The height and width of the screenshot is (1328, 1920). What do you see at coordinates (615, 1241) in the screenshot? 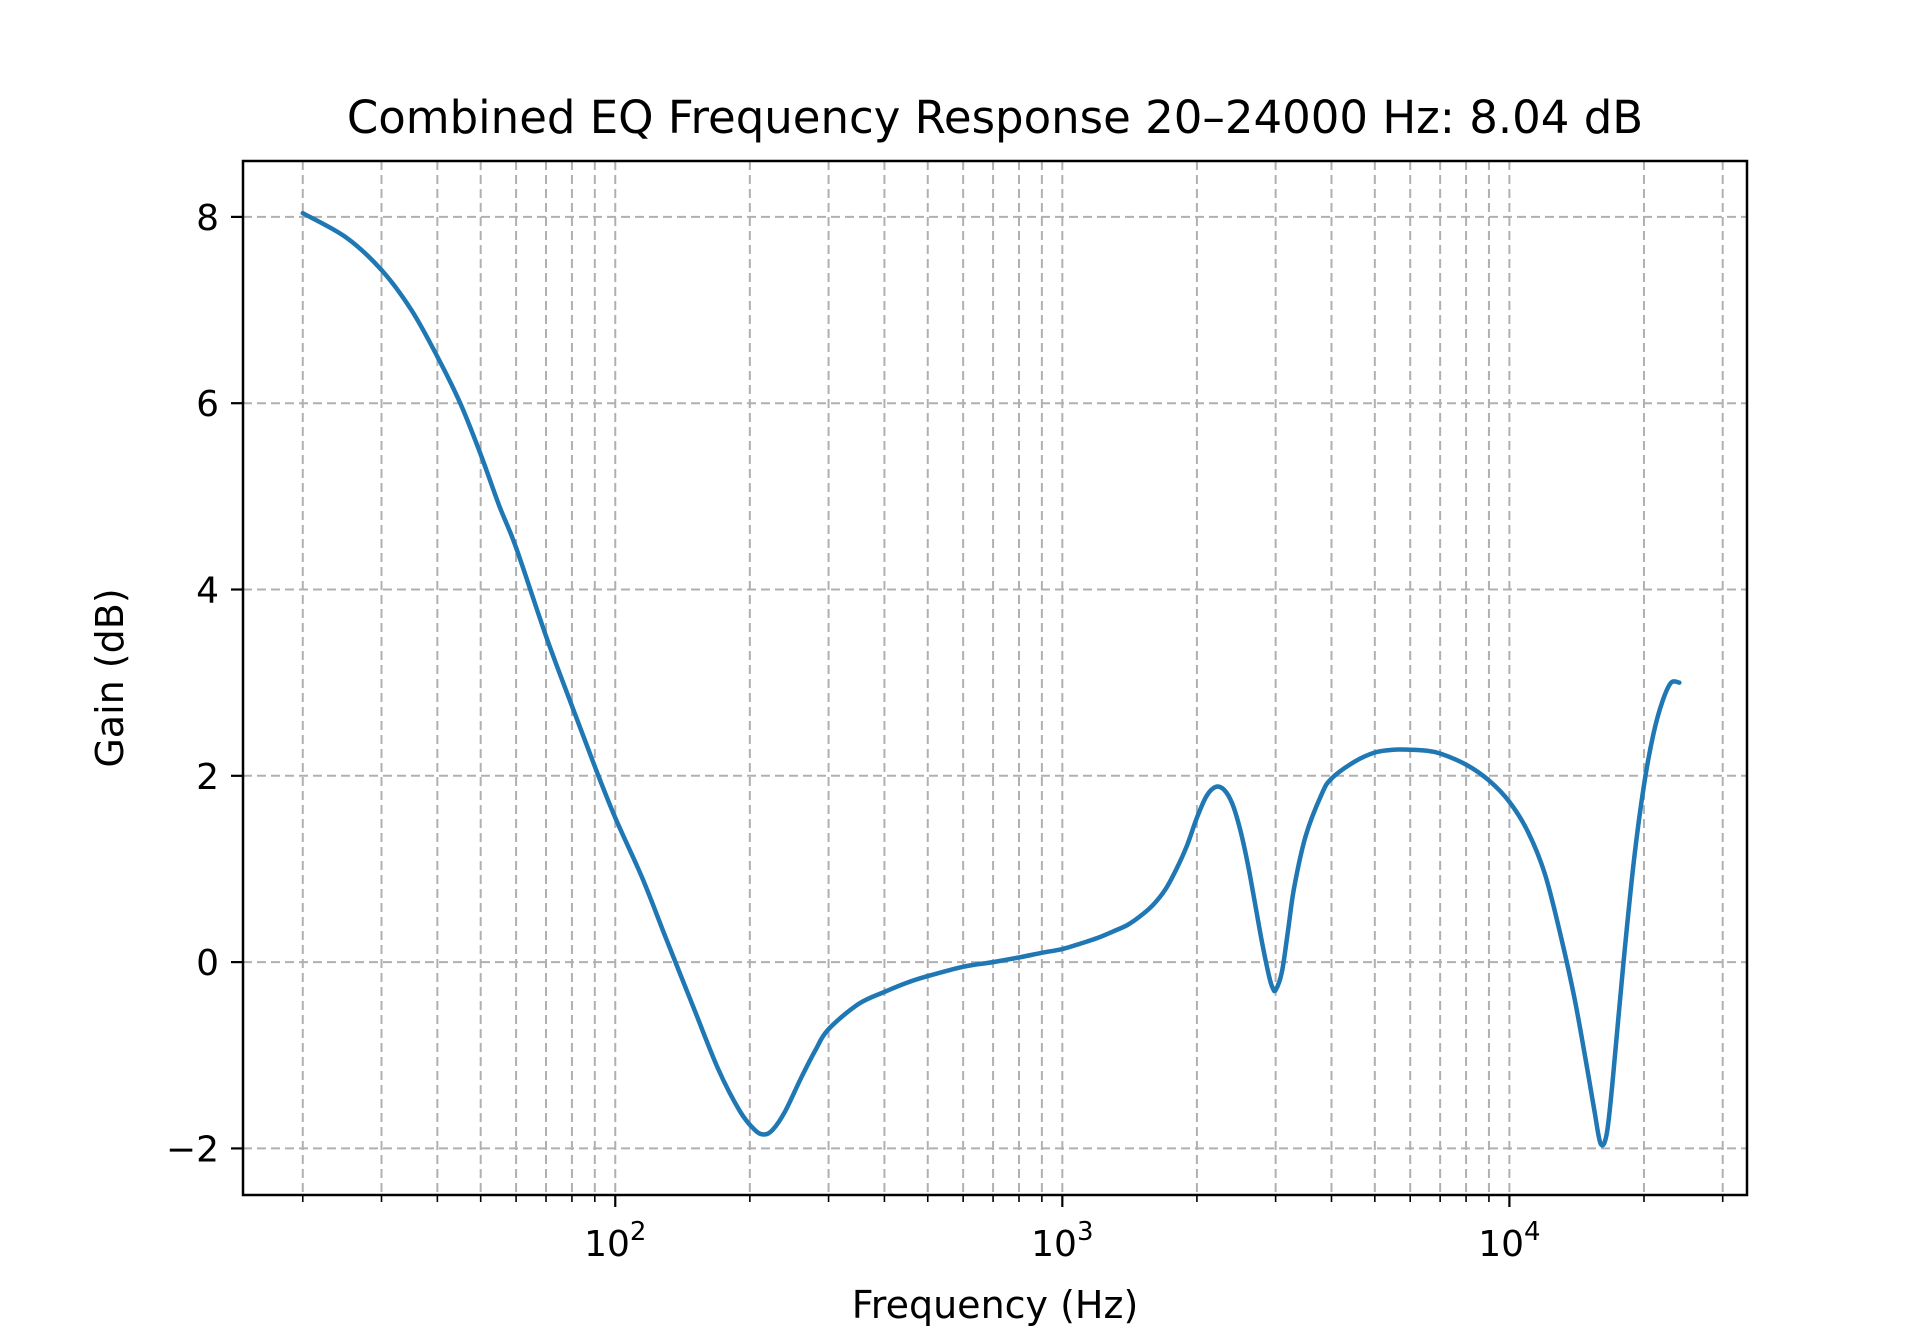
I see `x-tick-label: 10²` at bounding box center [615, 1241].